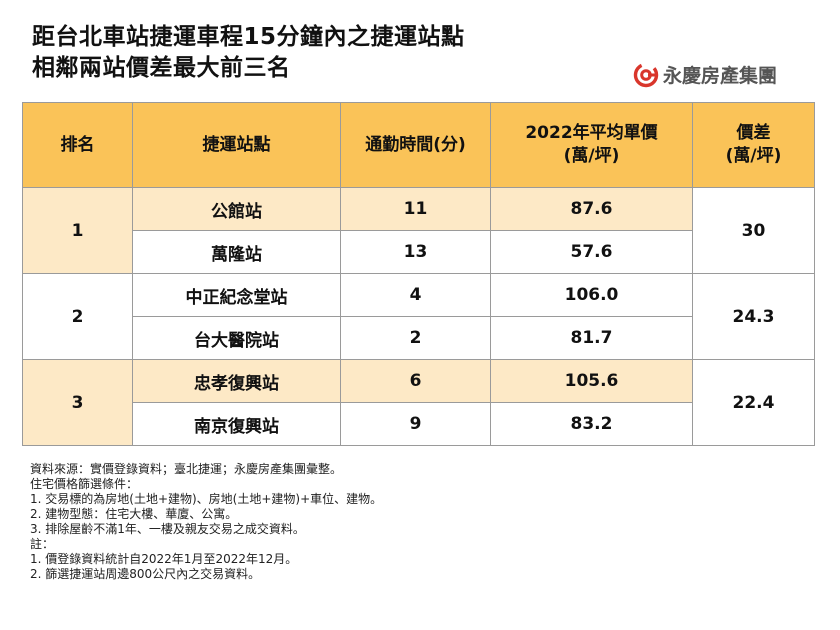 The width and height of the screenshot is (840, 630). I want to click on table-header-row: 排名 捷運站點 通勤時間(分) 2022年平均單價 (萬/坪) 價差 (萬/坪), so click(418, 145).